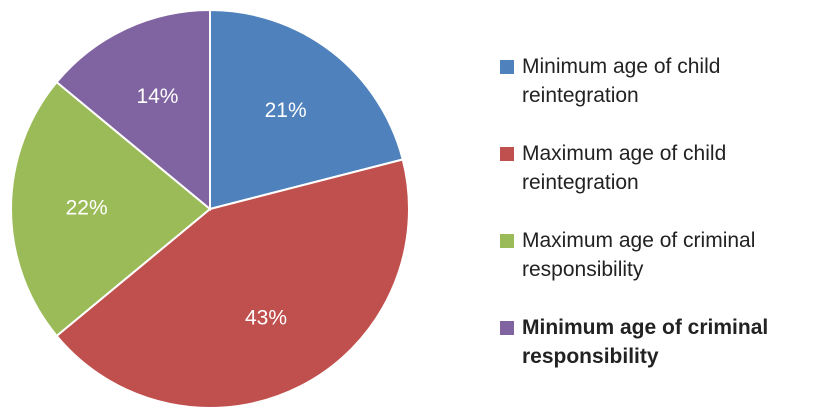 Image resolution: width=816 pixels, height=408 pixels. What do you see at coordinates (621, 81) in the screenshot?
I see `legend-label: Minimum age of child reintegration` at bounding box center [621, 81].